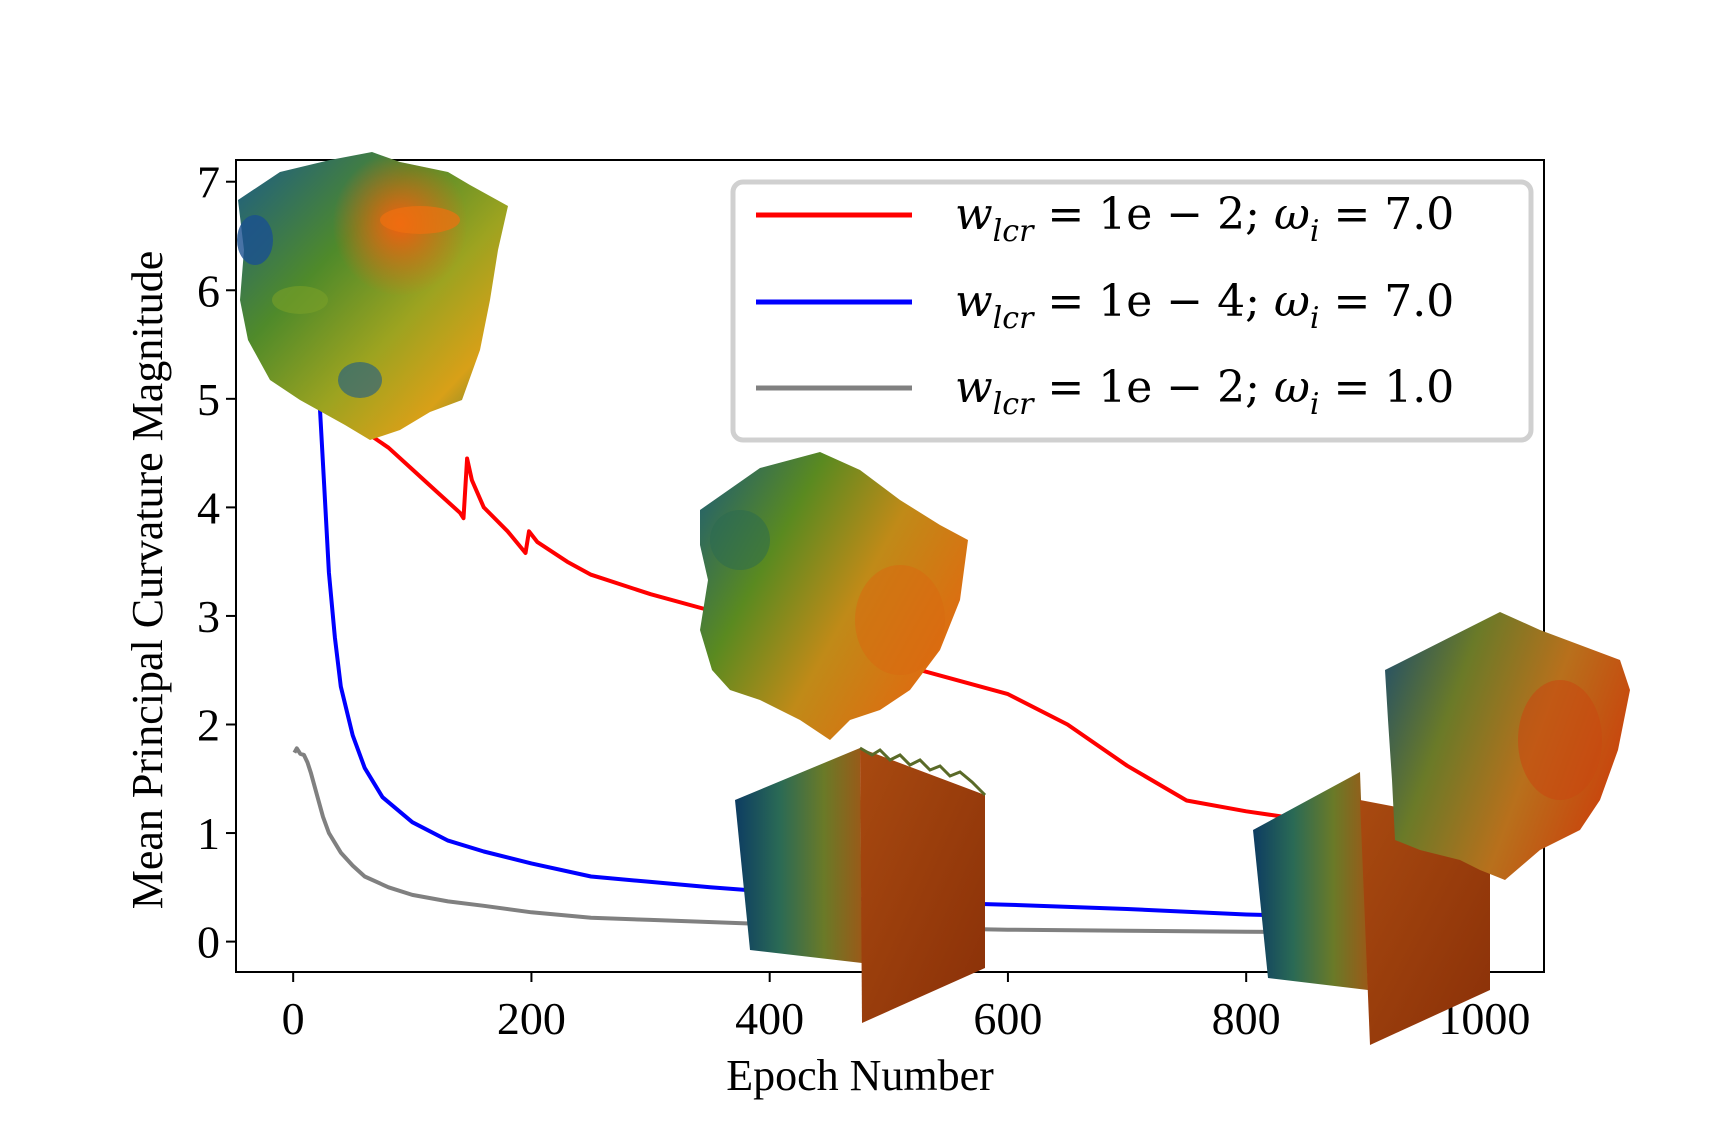  I want to click on y-tick-label: 6, so click(208, 290).